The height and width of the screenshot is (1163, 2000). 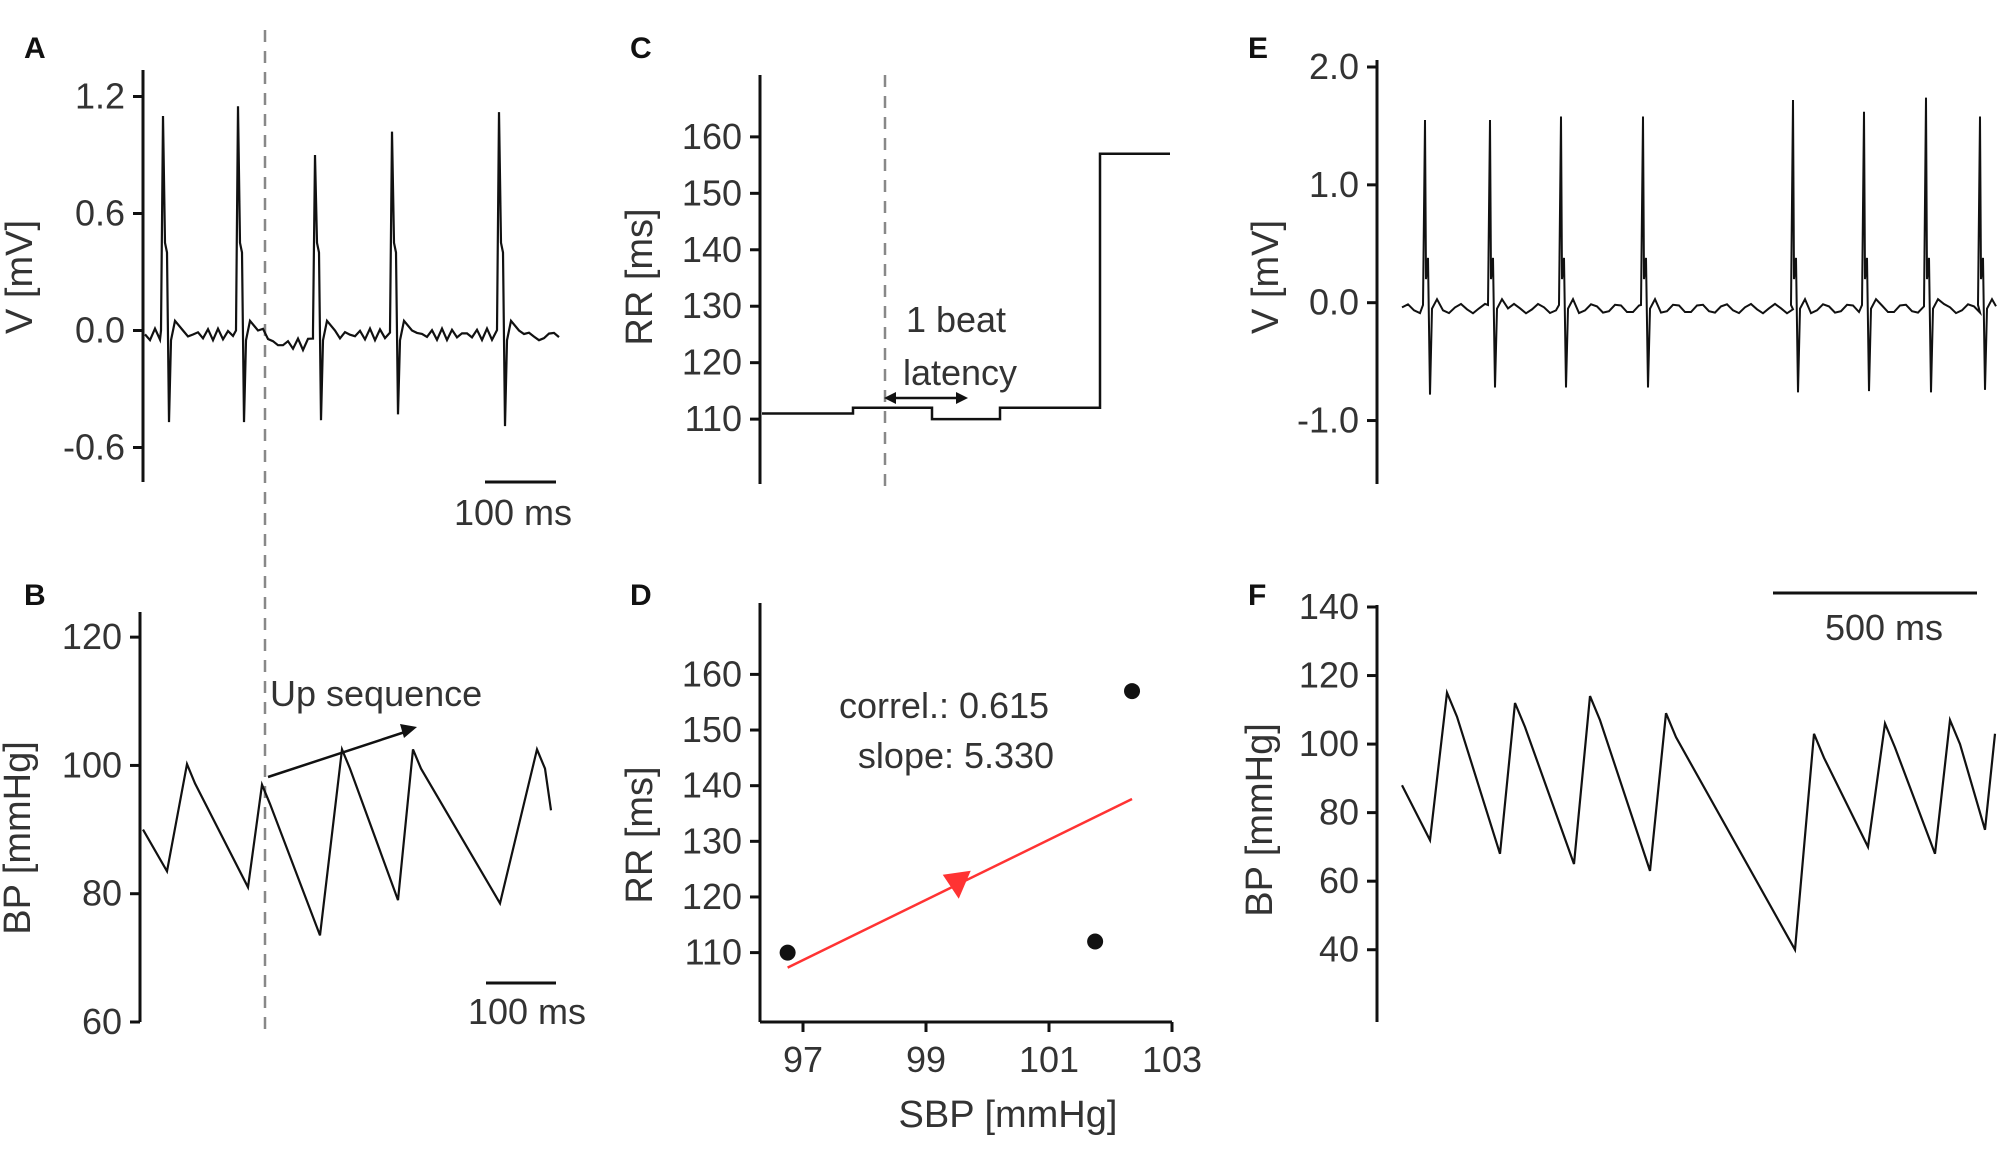 What do you see at coordinates (1334, 184) in the screenshot?
I see `panel-e-y-tick-label: 1.0` at bounding box center [1334, 184].